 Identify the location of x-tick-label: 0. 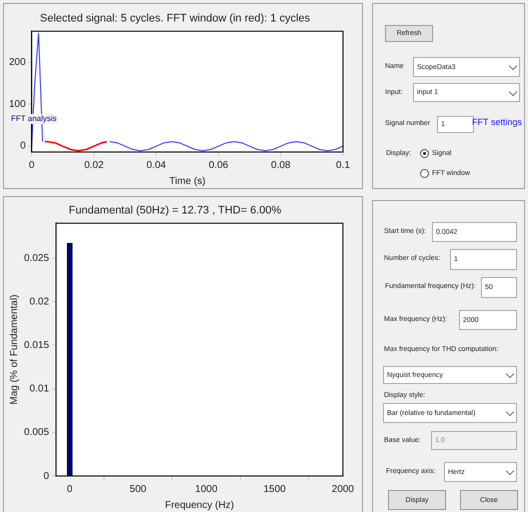
(69, 489).